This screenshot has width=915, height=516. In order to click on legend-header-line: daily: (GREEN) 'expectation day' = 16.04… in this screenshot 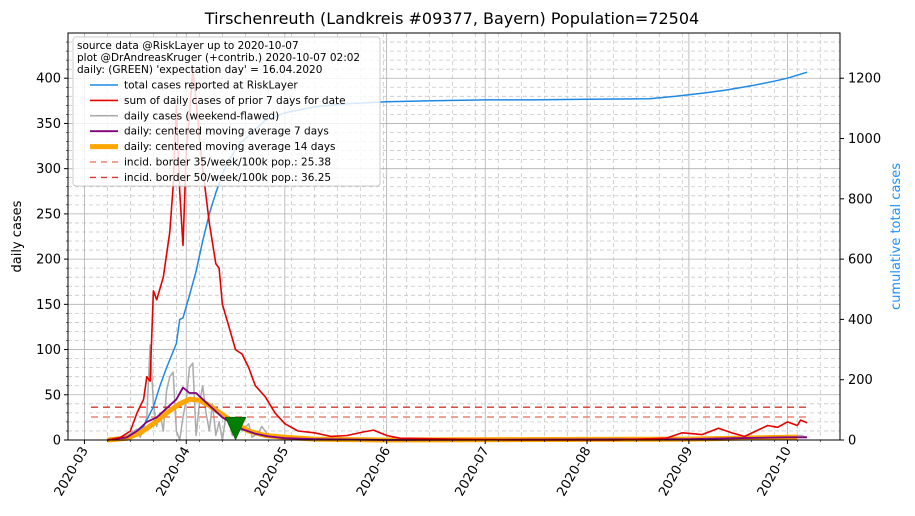, I will do `click(199, 70)`.